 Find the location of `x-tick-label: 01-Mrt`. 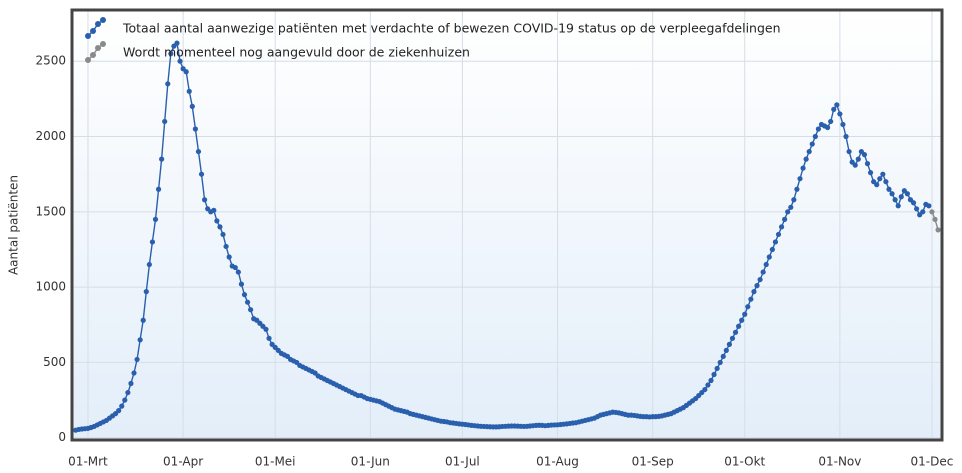

x-tick-label: 01-Mrt is located at coordinates (88, 462).